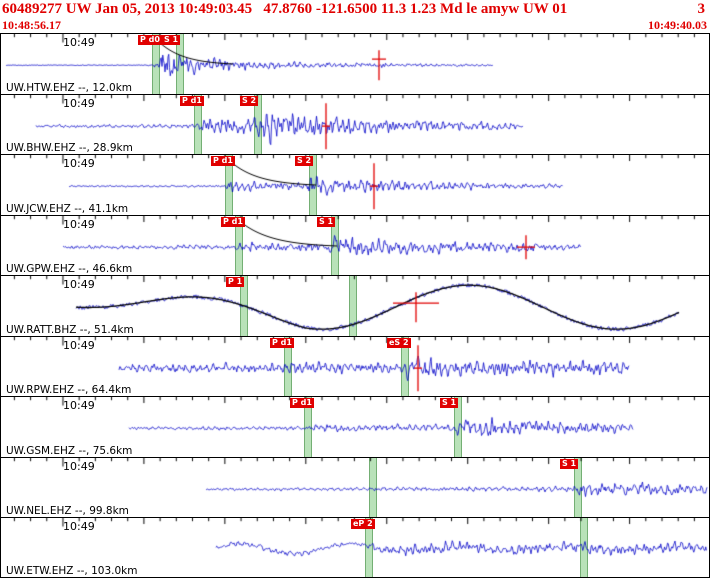  I want to click on pick-label: P 1, so click(235, 282).